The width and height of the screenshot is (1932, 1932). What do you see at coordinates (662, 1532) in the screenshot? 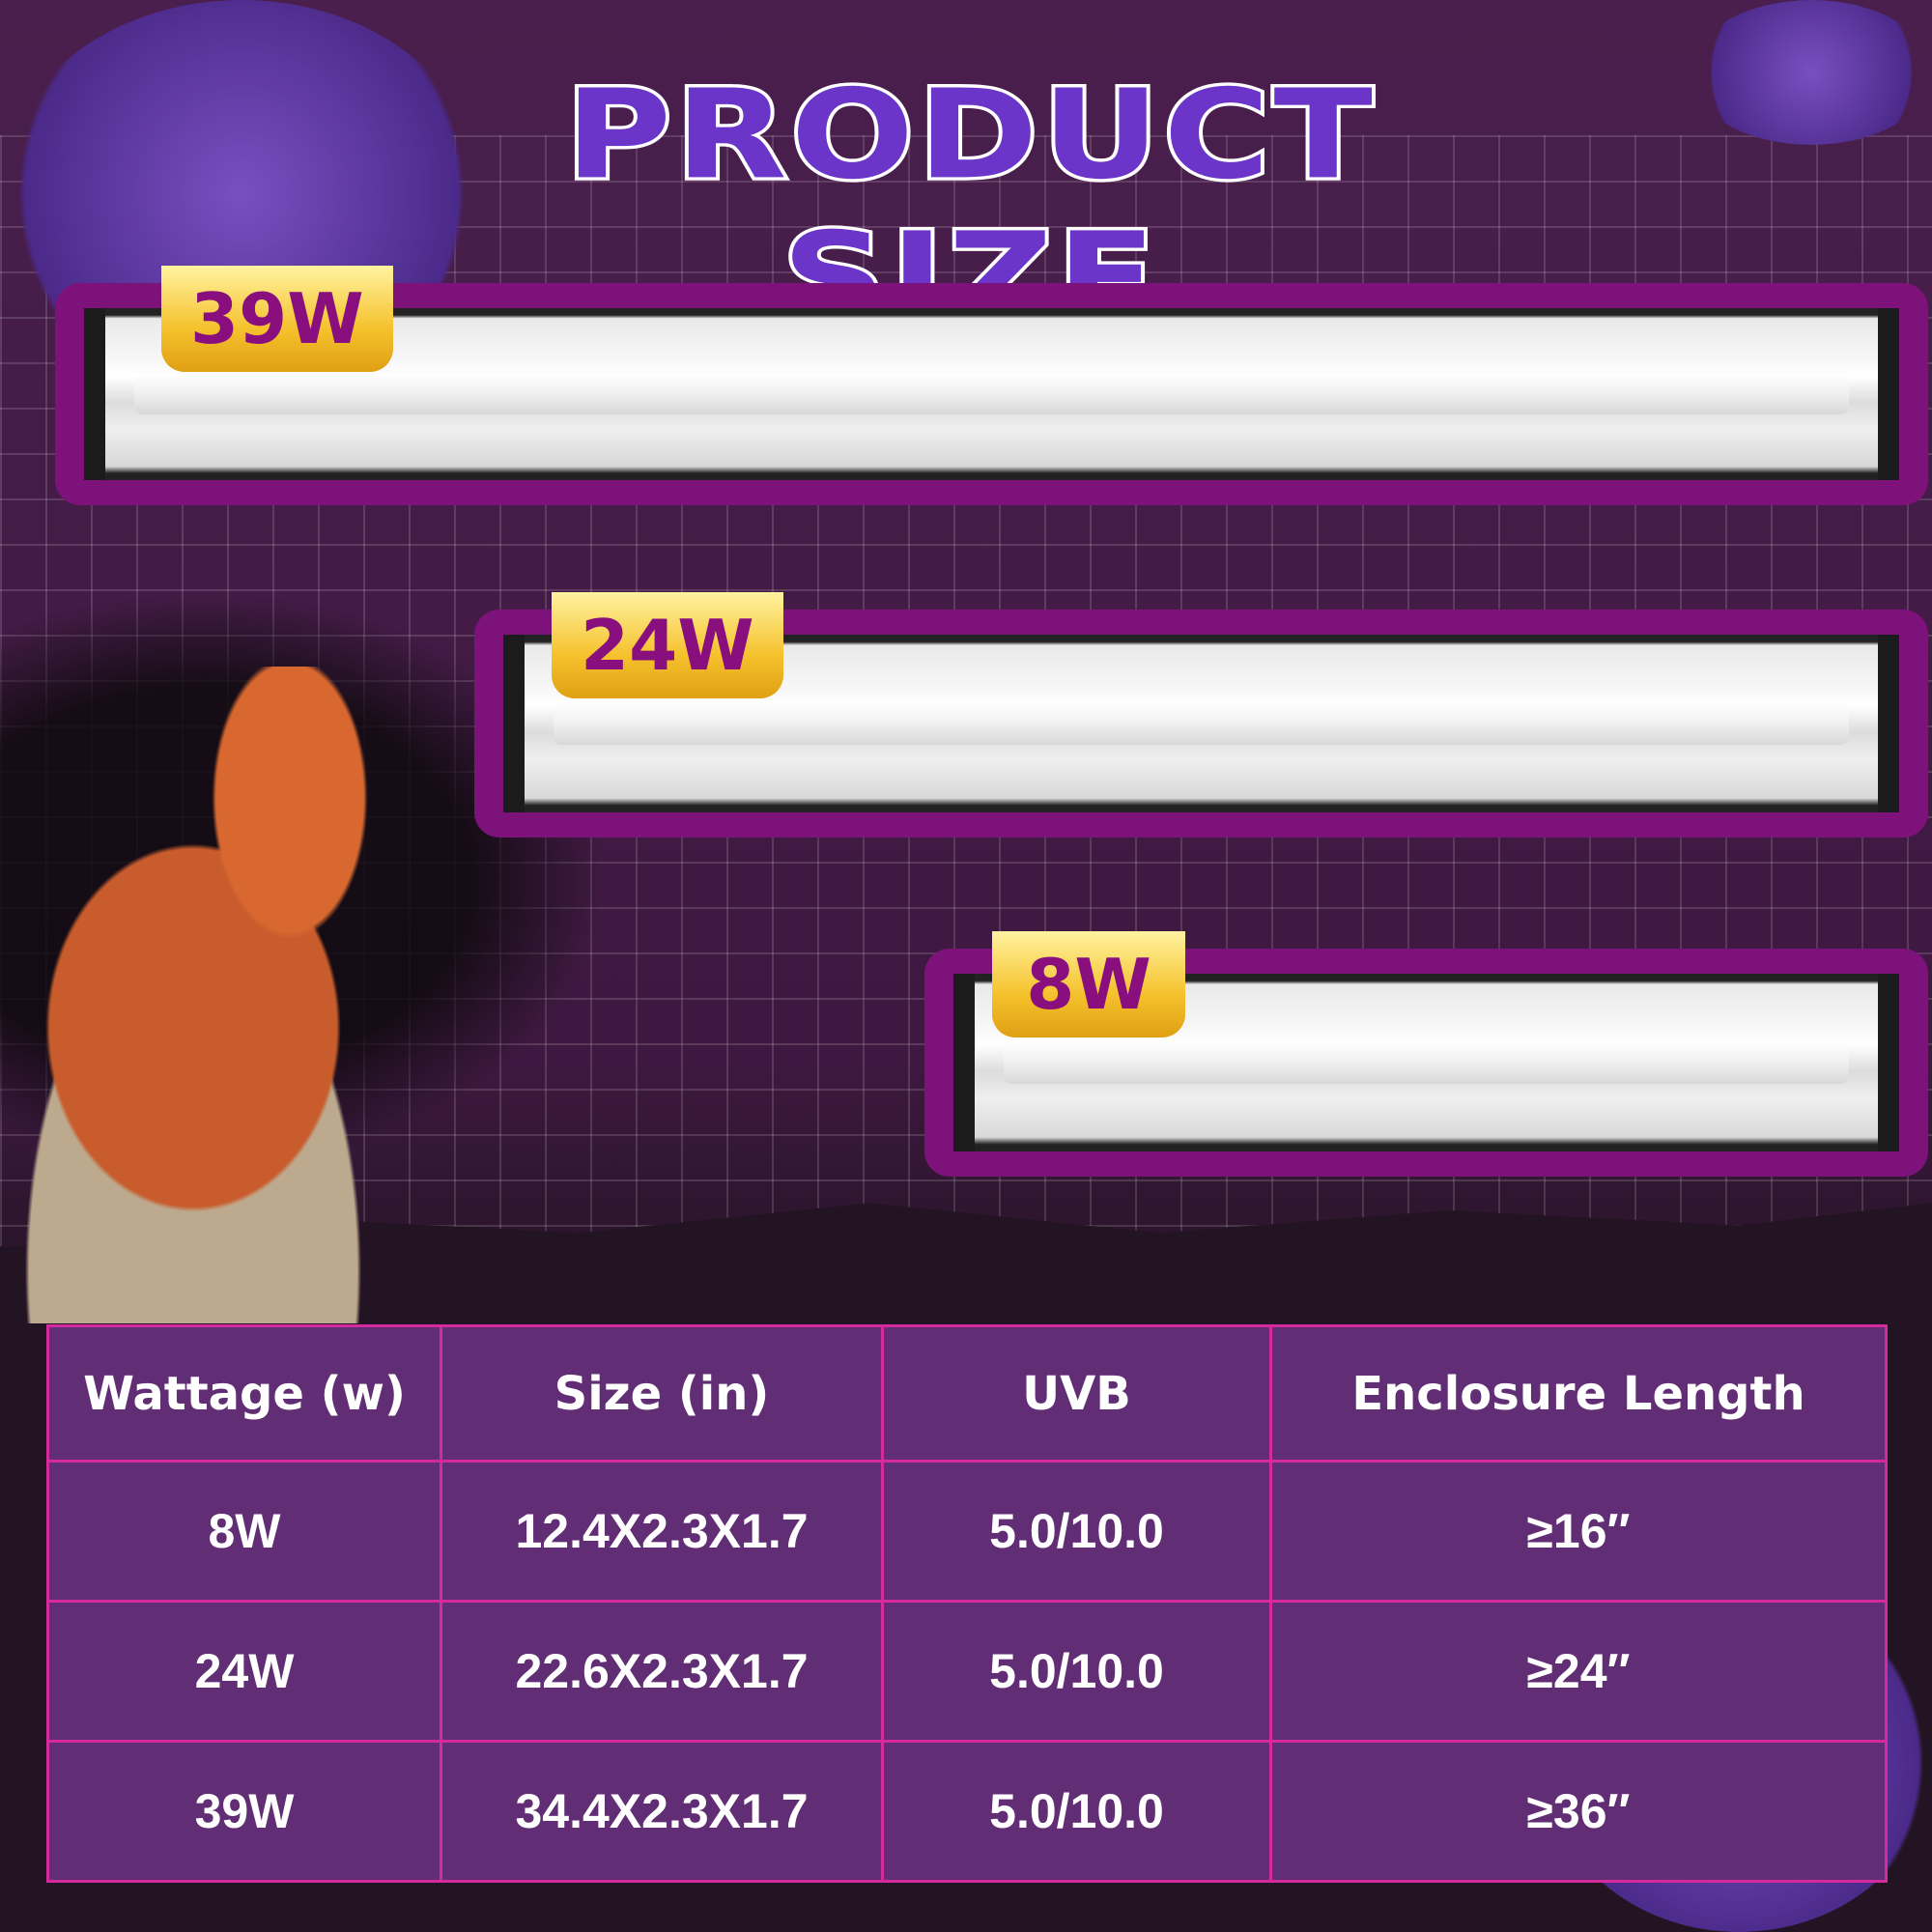
I see `cell-size: 12.4X2.3X1.7` at bounding box center [662, 1532].